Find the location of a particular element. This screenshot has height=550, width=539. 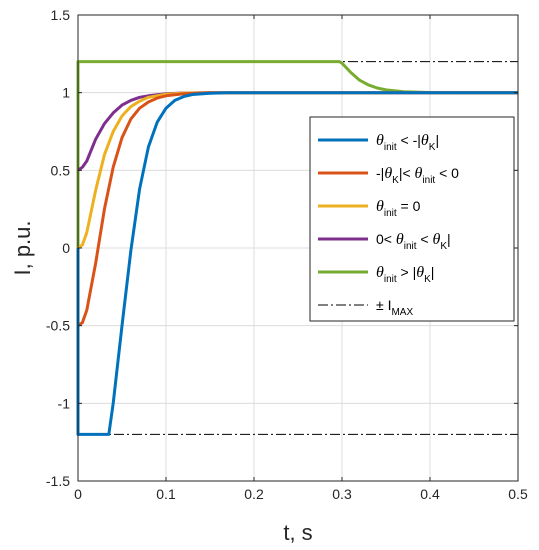

x-tick-label: 0.5 is located at coordinates (518, 494).